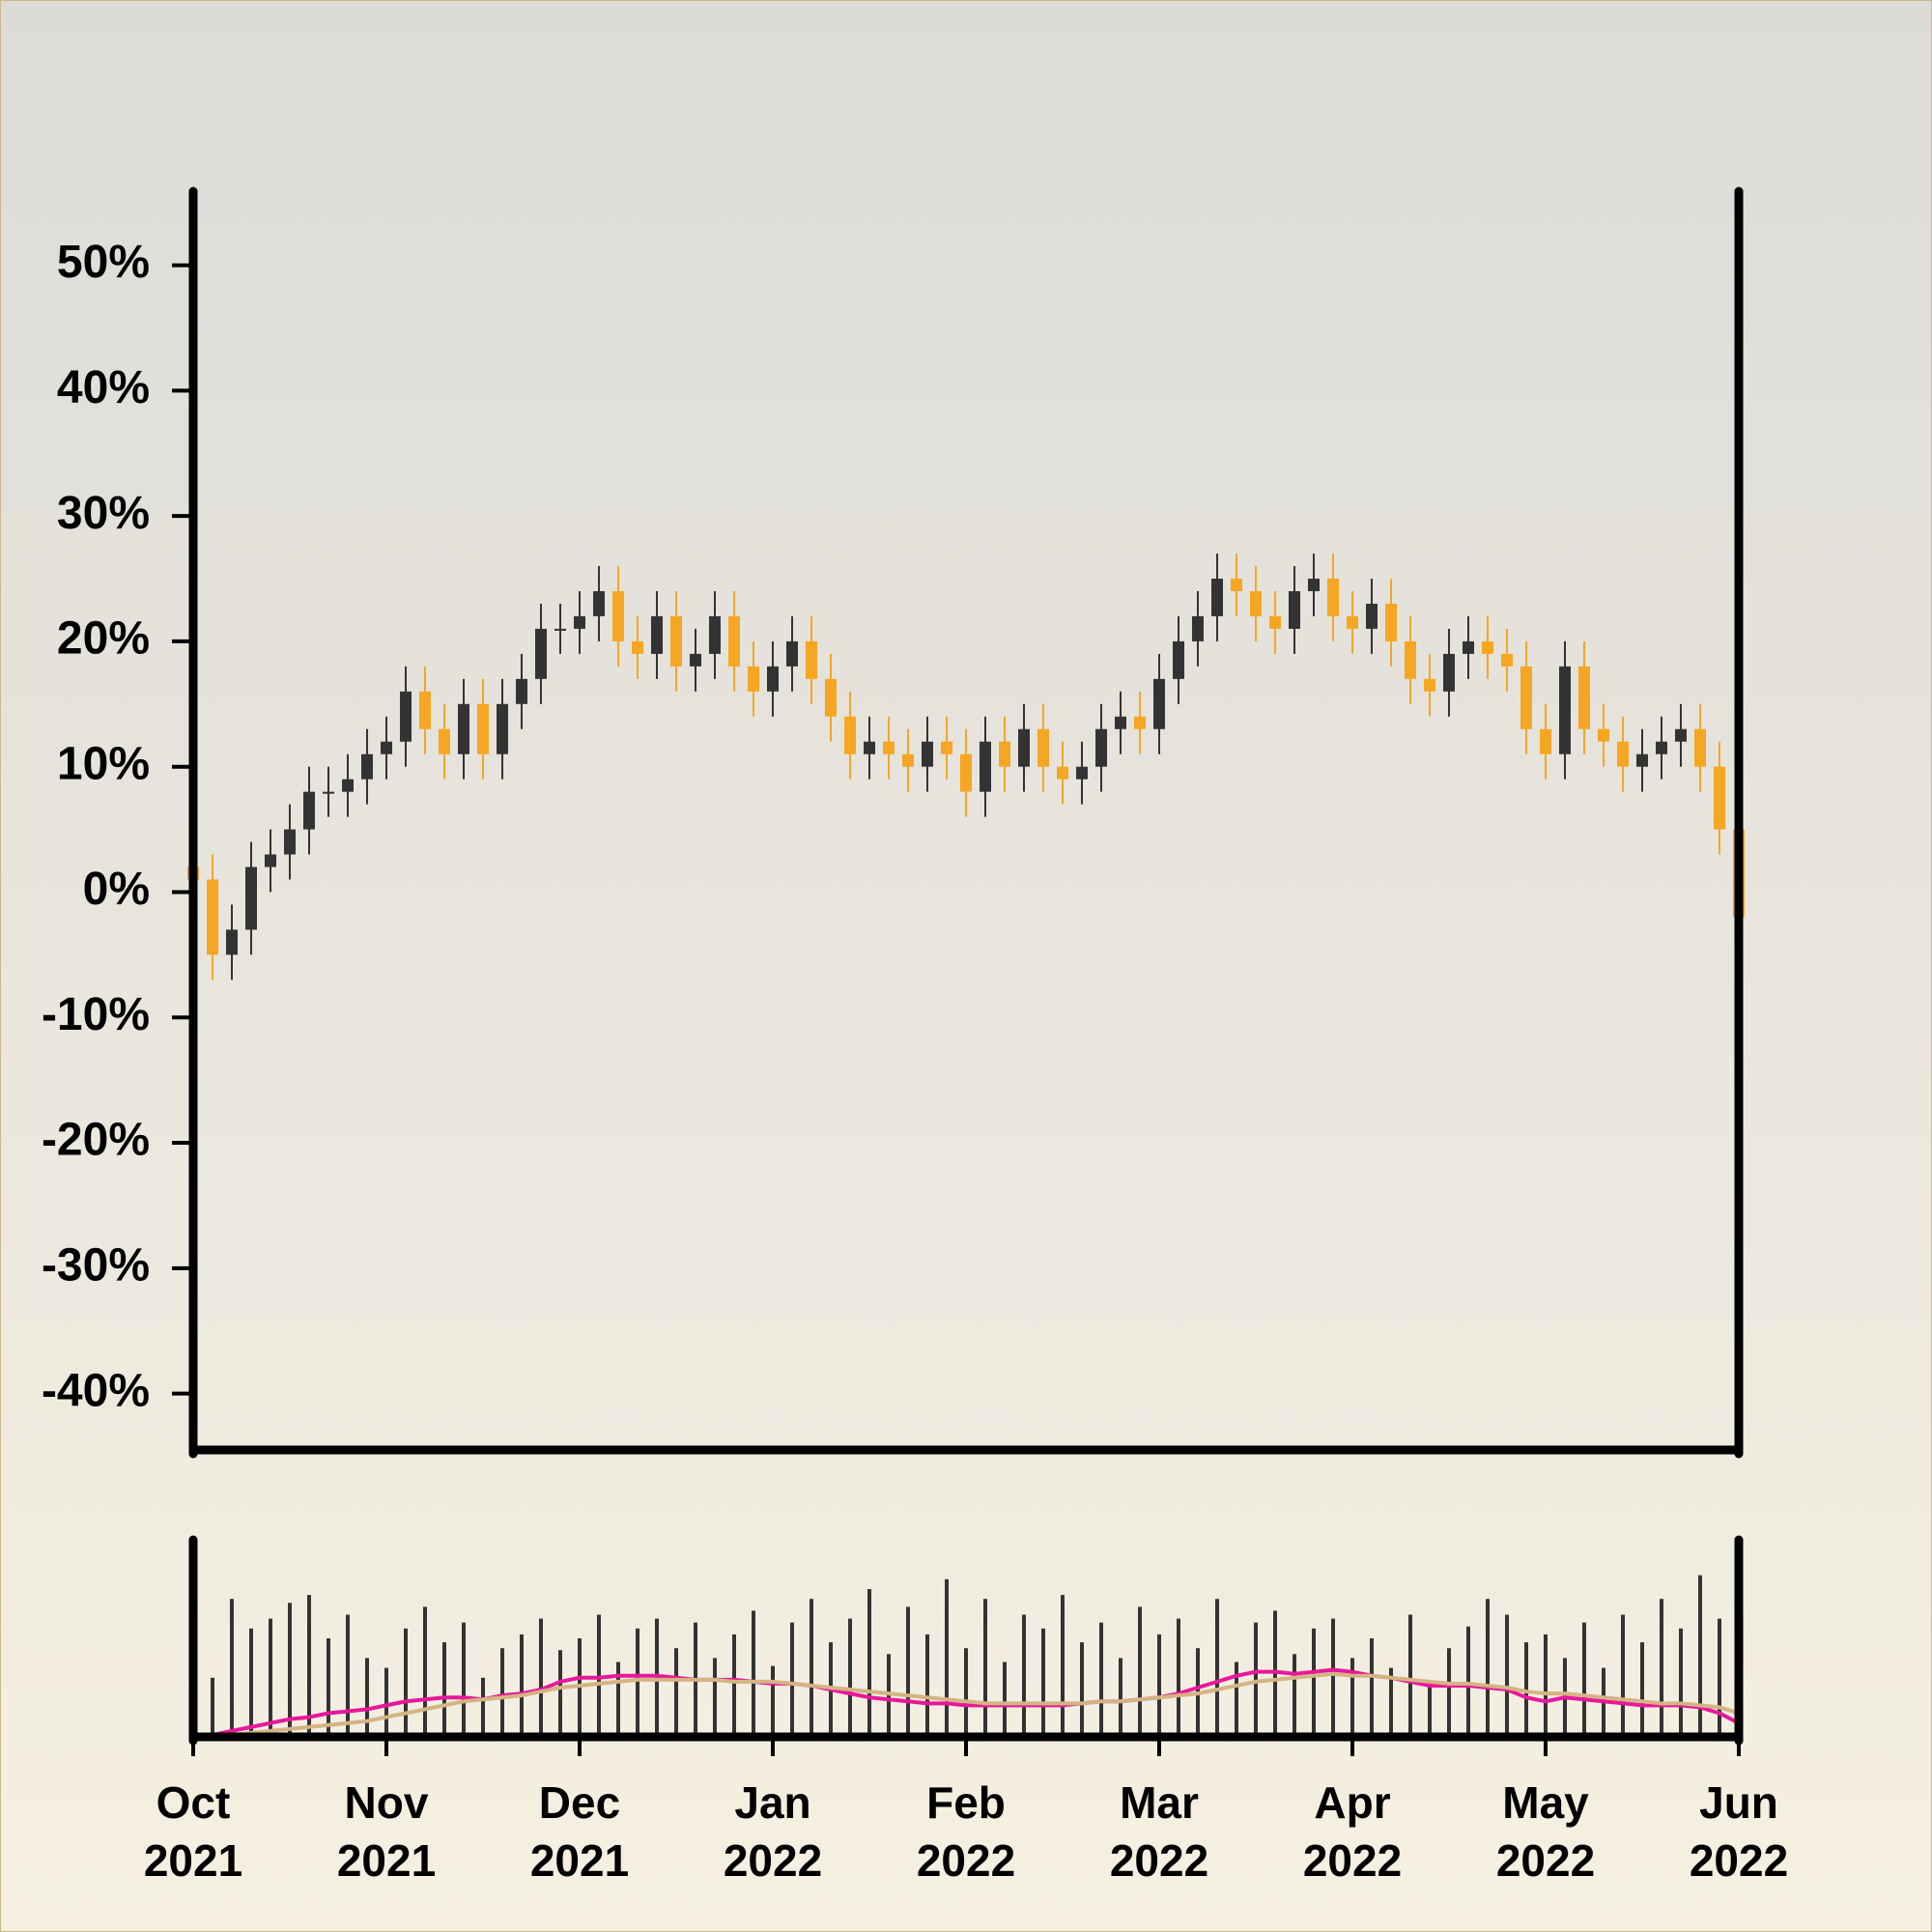  I want to click on y-tick-label: 10%, so click(103, 763).